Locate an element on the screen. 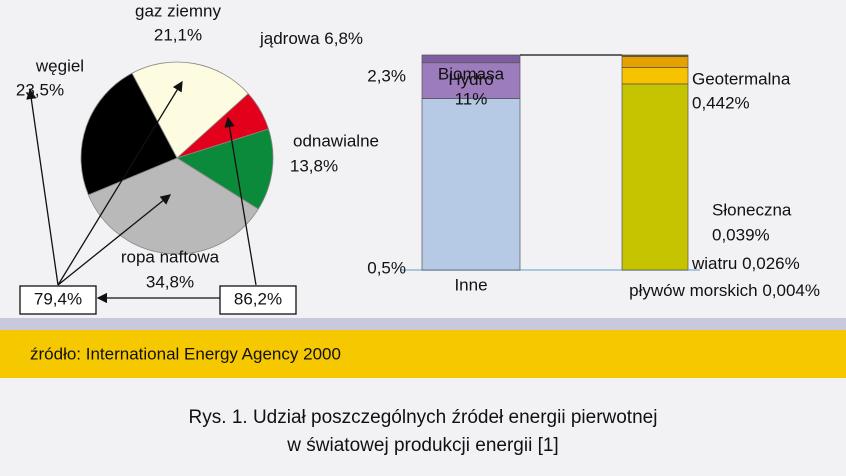 This screenshot has width=846, height=476. slice-label: ropa naftowa is located at coordinates (170, 256).